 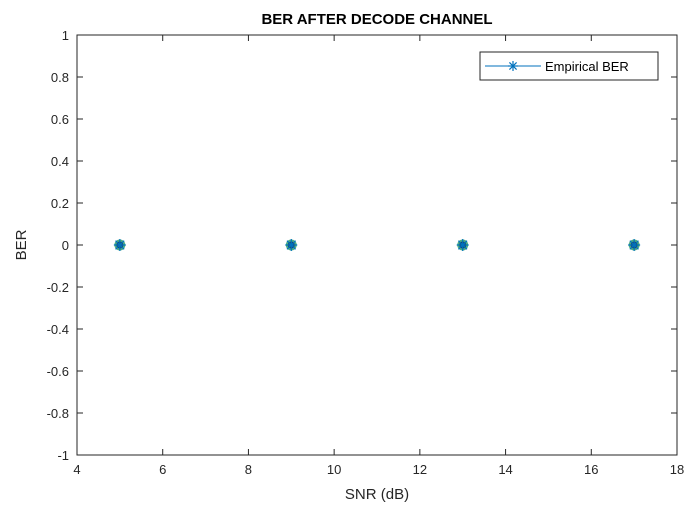 What do you see at coordinates (376, 19) in the screenshot?
I see `chart-title: BER AFTER DECODE CHANNEL` at bounding box center [376, 19].